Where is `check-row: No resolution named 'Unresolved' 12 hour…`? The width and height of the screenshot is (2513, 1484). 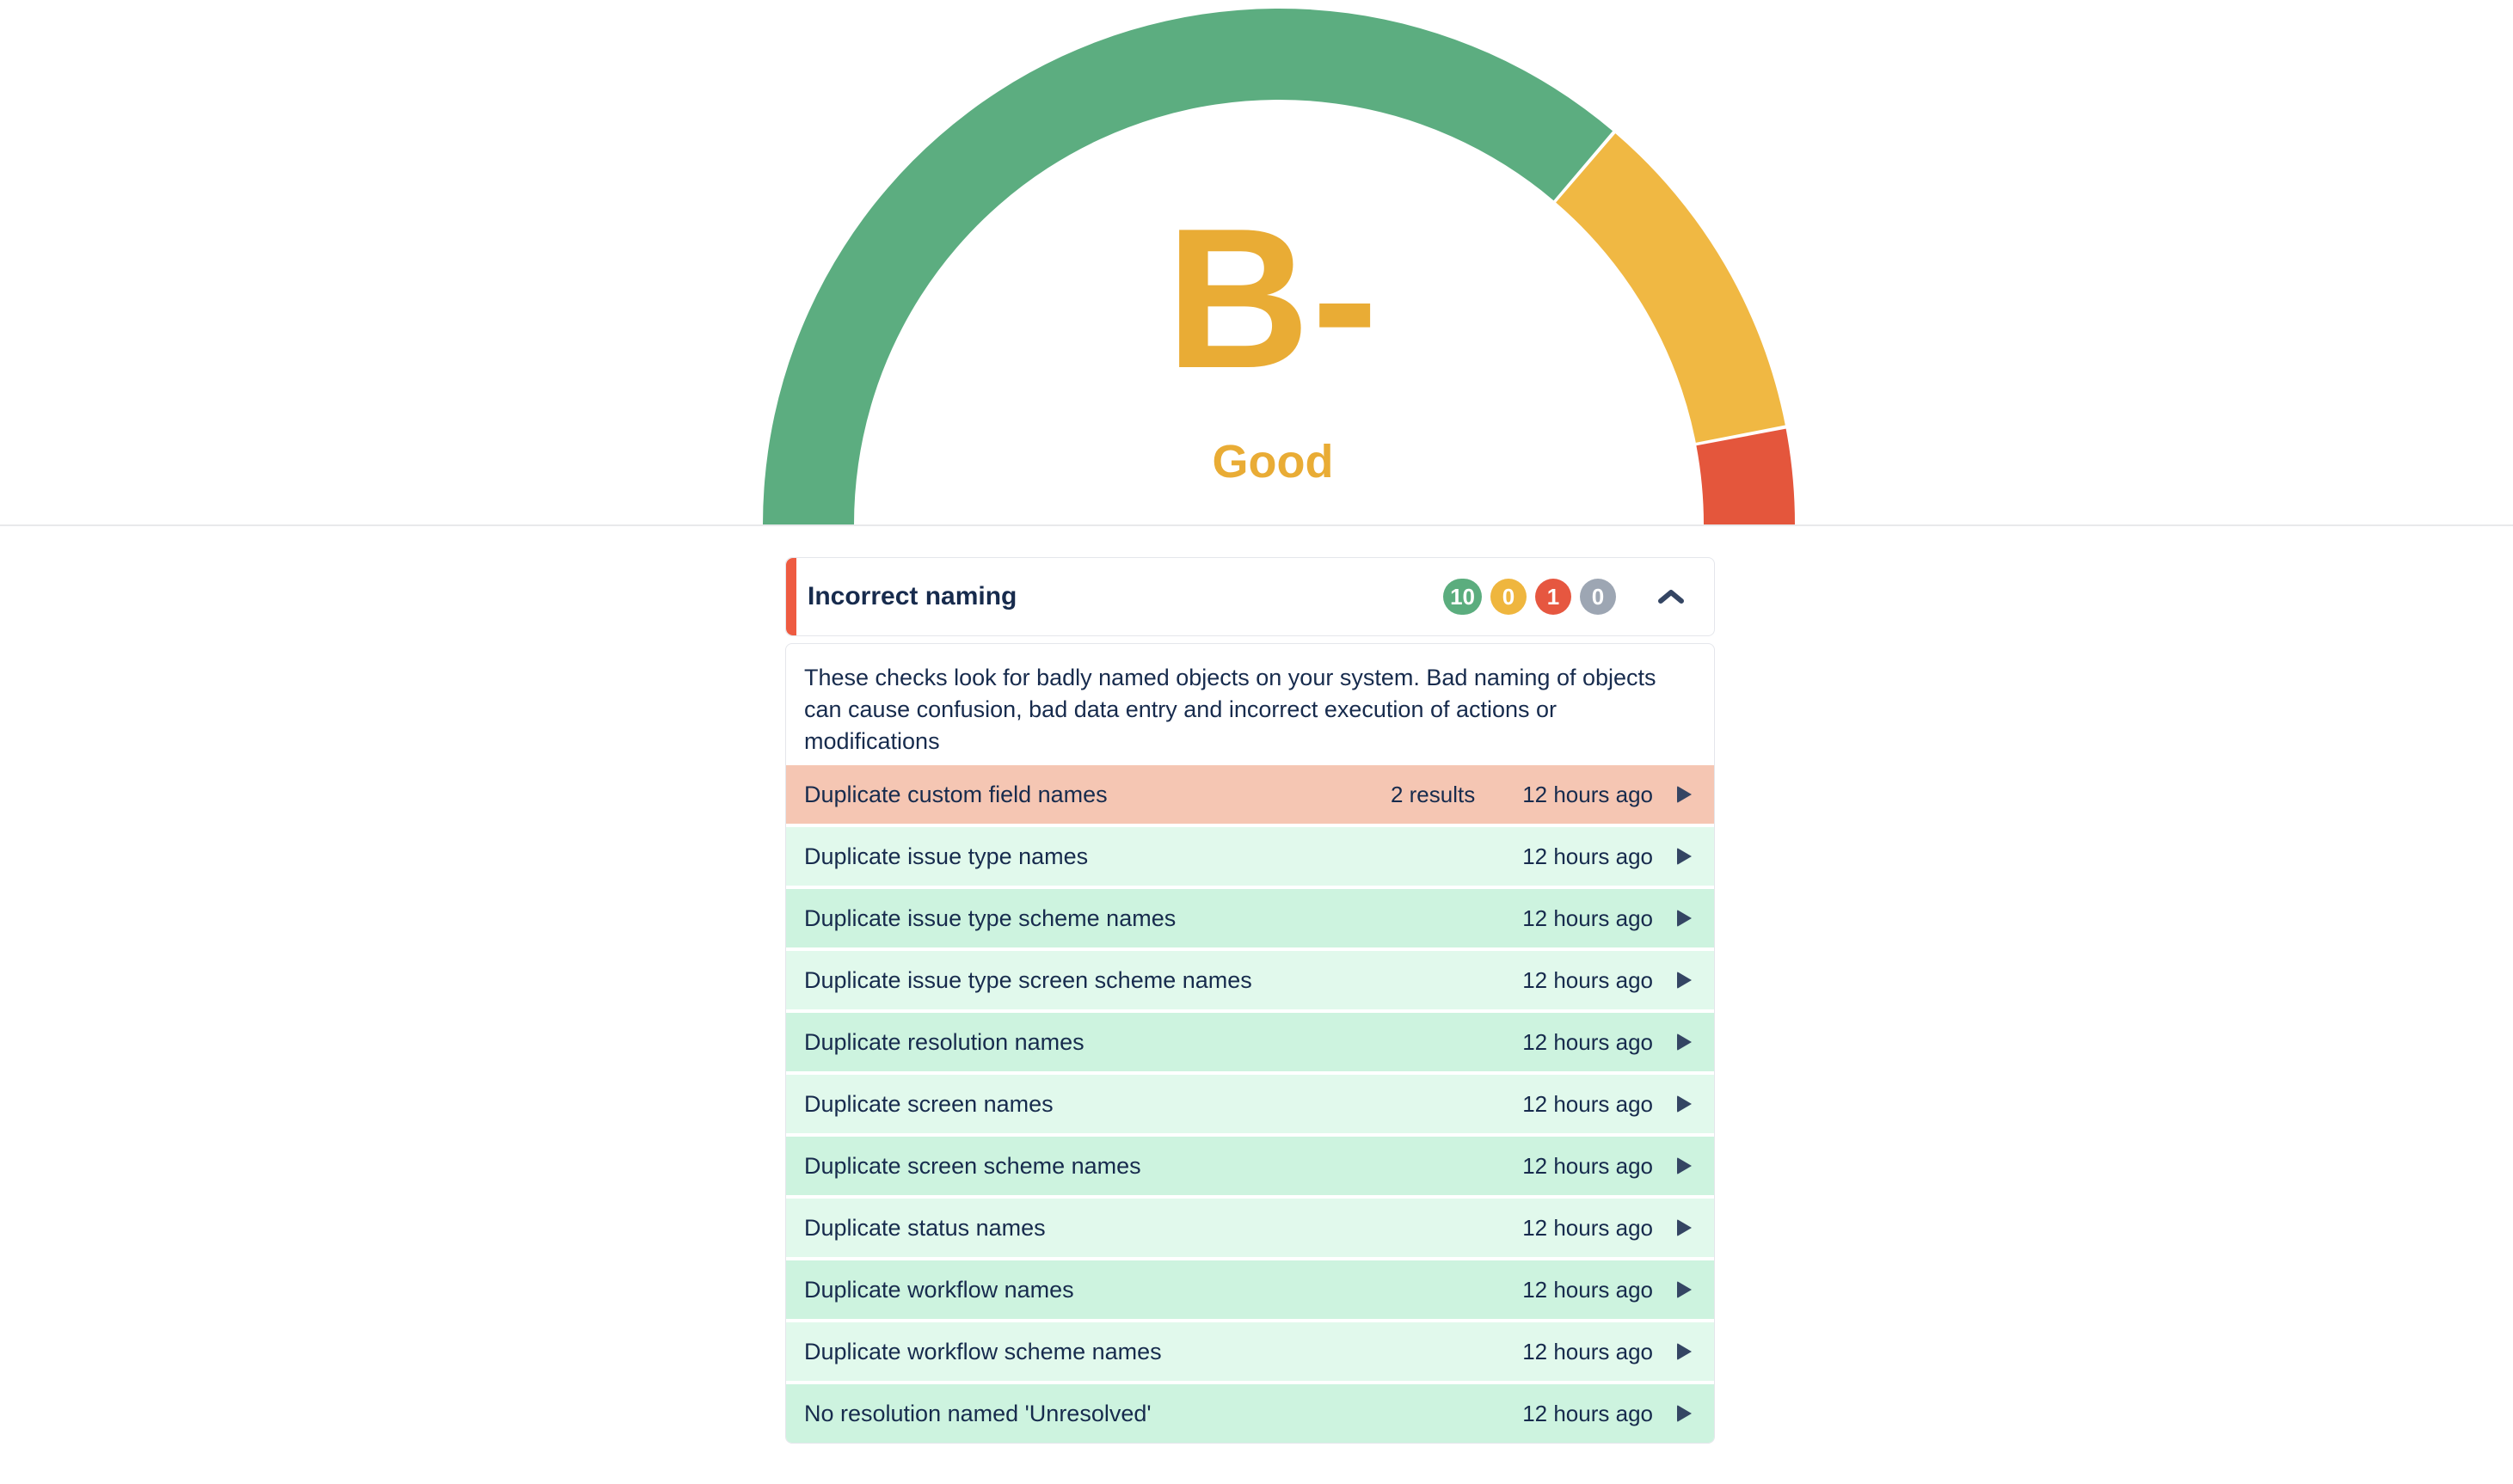
check-row: No resolution named 'Unresolved' 12 hour… is located at coordinates (1250, 1413).